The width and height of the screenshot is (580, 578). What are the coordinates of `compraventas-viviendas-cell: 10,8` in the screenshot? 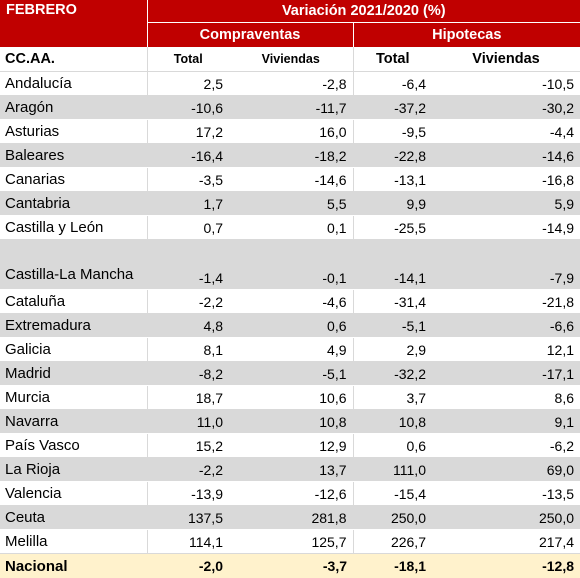 It's located at (291, 422).